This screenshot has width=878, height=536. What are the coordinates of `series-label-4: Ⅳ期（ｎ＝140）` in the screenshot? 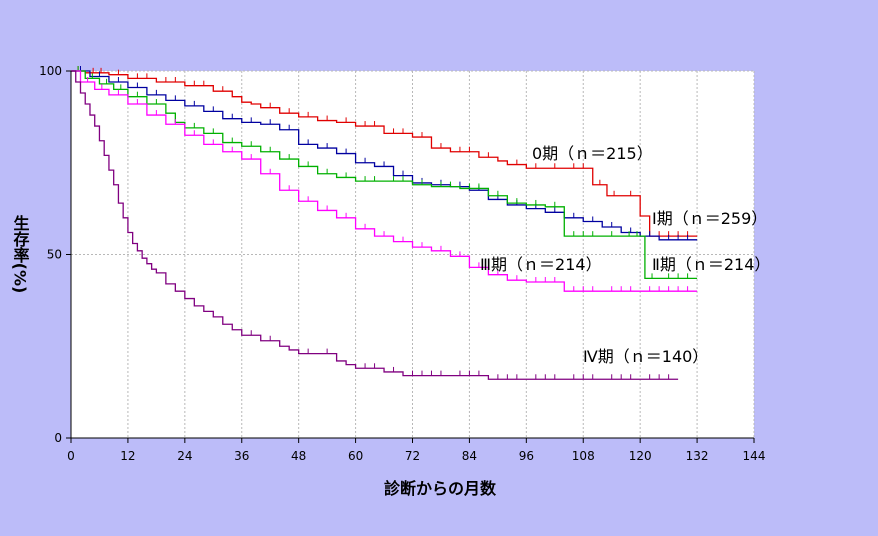 It's located at (645, 356).